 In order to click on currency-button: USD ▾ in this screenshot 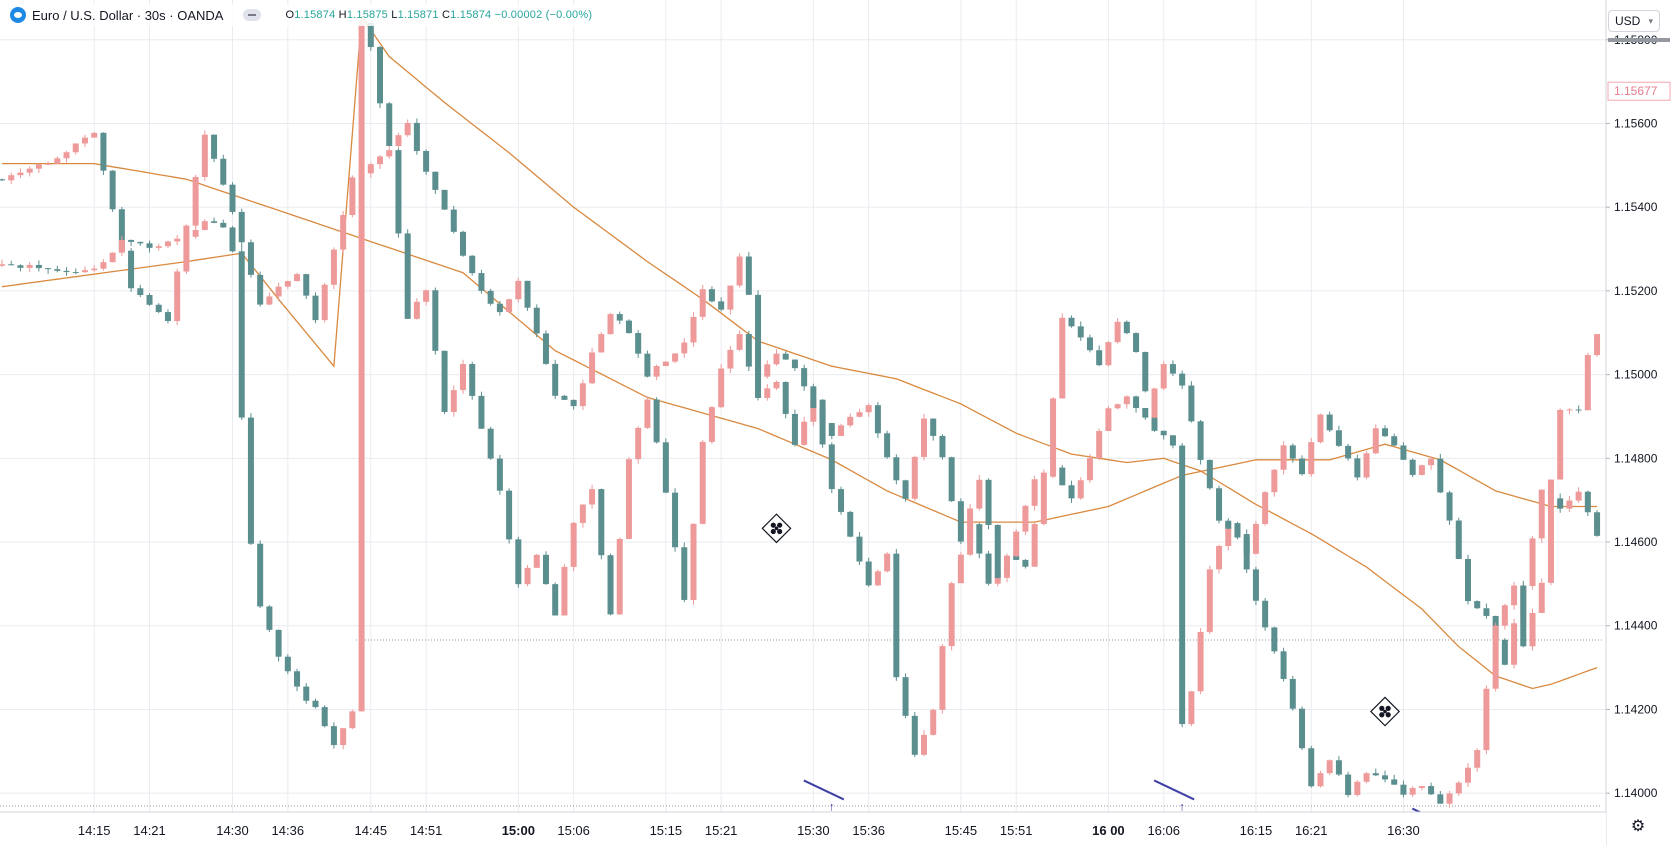, I will do `click(1634, 21)`.